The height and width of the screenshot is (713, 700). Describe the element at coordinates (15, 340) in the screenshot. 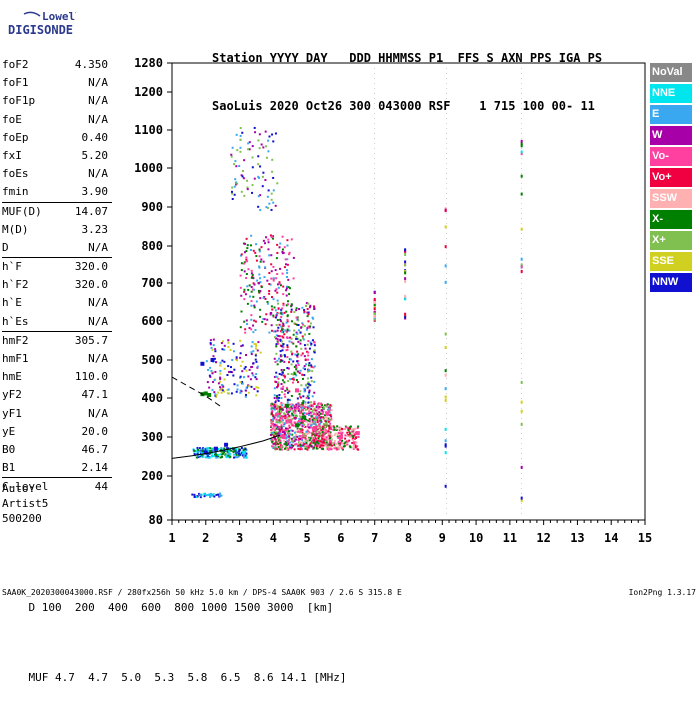

I see `param-name: hmF2` at that location.